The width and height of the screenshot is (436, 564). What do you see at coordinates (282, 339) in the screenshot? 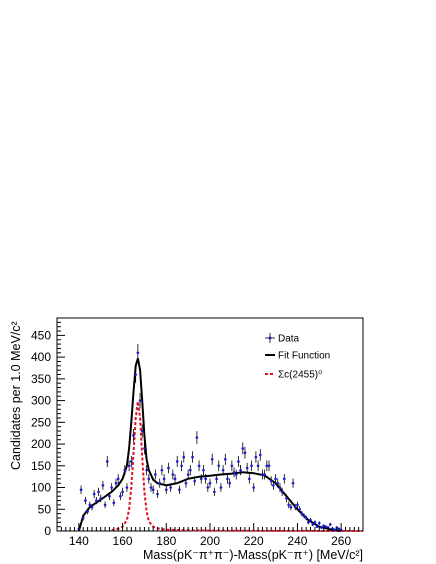
I see `legend-item: Data` at bounding box center [282, 339].